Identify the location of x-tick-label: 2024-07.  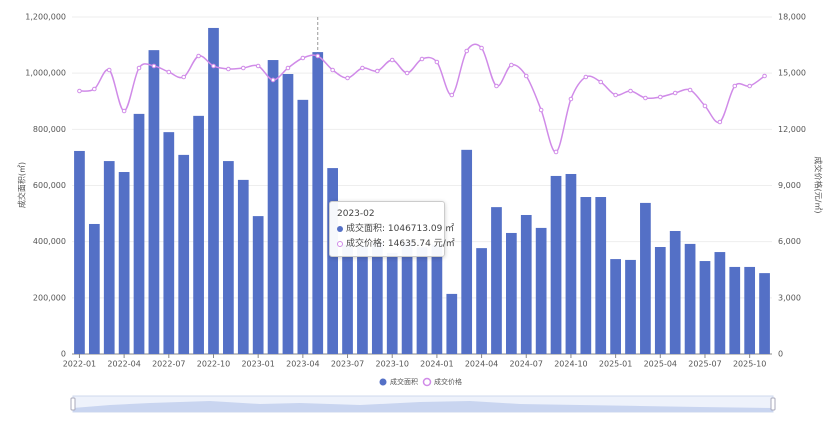
(526, 364).